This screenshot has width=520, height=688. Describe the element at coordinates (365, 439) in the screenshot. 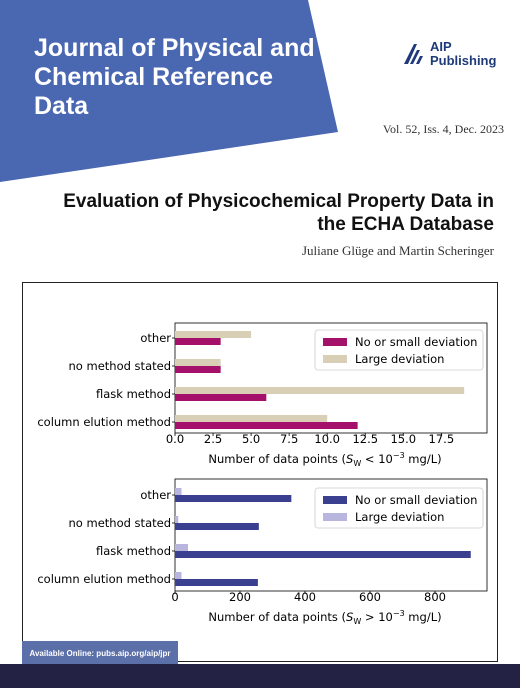

I see `x-tick-label: 12.5` at that location.